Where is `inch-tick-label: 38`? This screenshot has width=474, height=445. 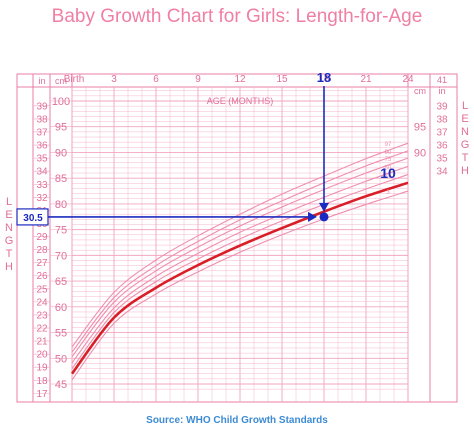
inch-tick-label: 38 is located at coordinates (42, 119).